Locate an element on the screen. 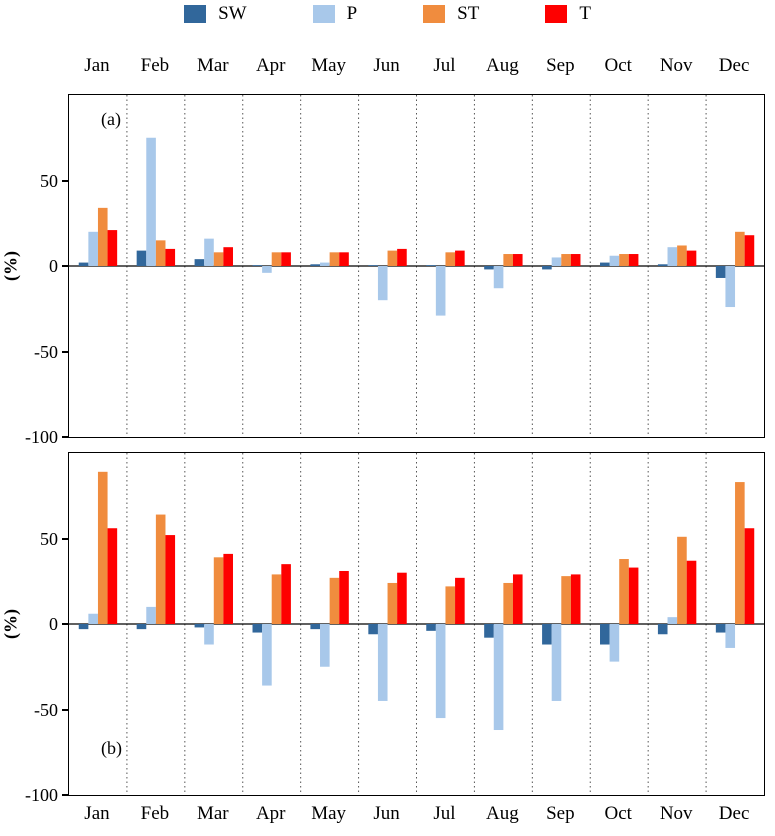  bar-t-nov is located at coordinates (691, 258).